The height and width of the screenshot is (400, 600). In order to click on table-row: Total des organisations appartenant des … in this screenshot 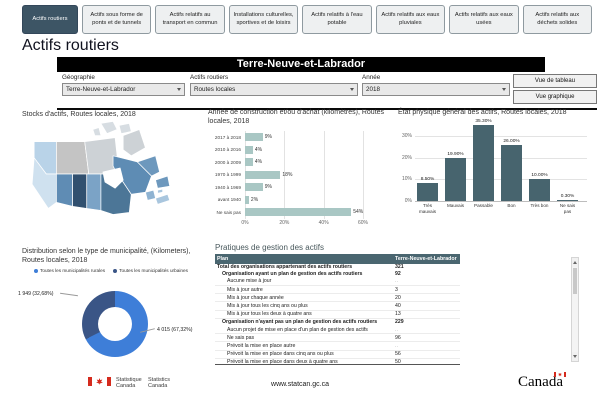, I will do `click(337, 267)`.